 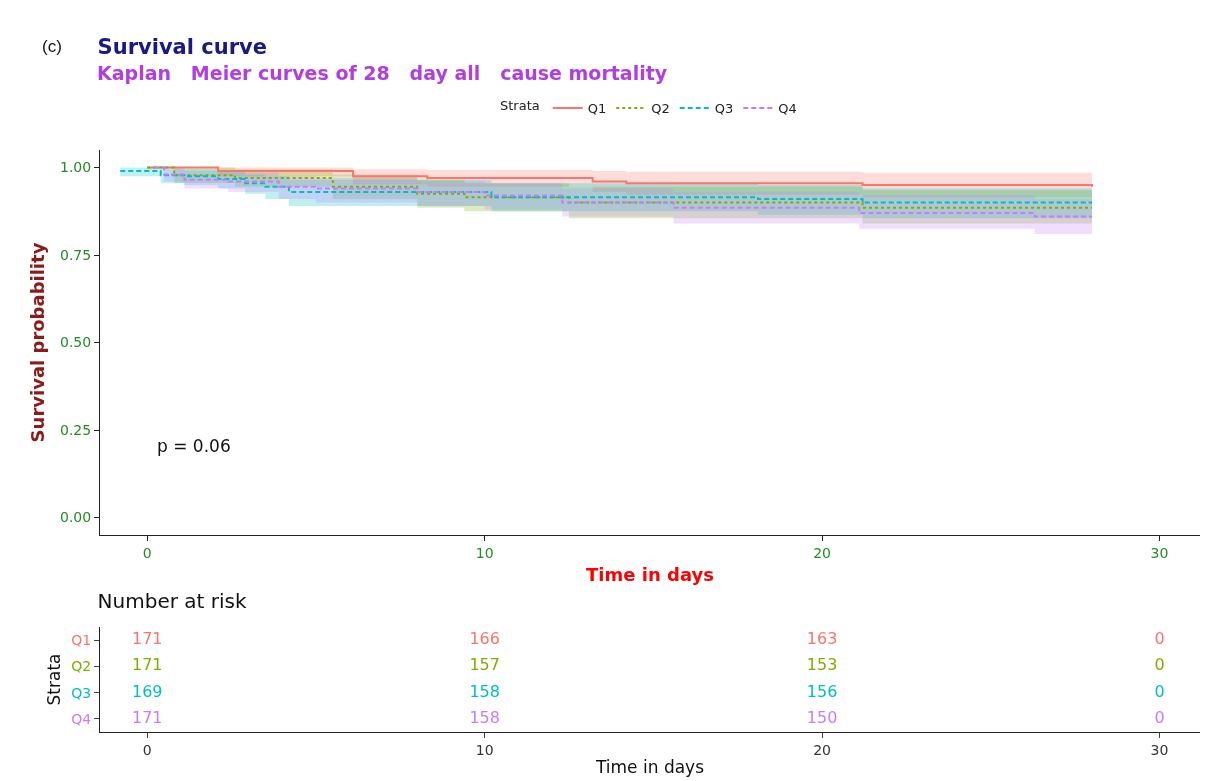 What do you see at coordinates (822, 691) in the screenshot?
I see `data-label: 156` at bounding box center [822, 691].